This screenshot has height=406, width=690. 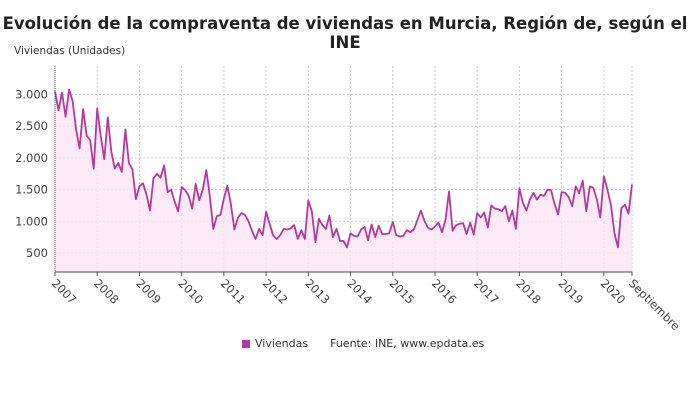 What do you see at coordinates (37, 253) in the screenshot?
I see `y-tick-label: 500` at bounding box center [37, 253].